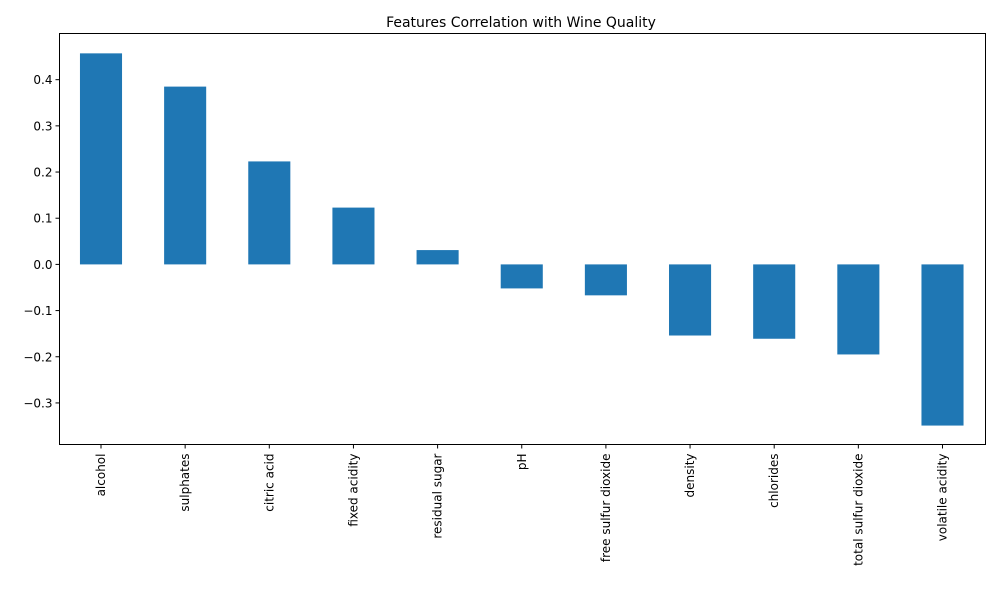 The width and height of the screenshot is (1000, 600). Describe the element at coordinates (353, 490) in the screenshot. I see `x-tick-label: fixed acidity` at that location.